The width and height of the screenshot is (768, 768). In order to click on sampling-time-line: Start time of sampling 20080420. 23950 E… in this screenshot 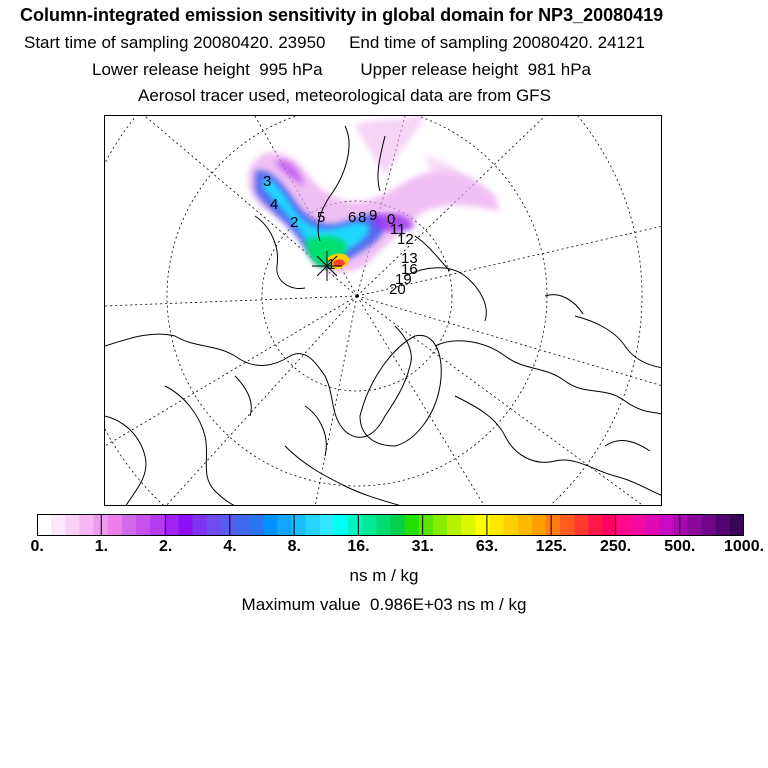, I will do `click(334, 42)`.